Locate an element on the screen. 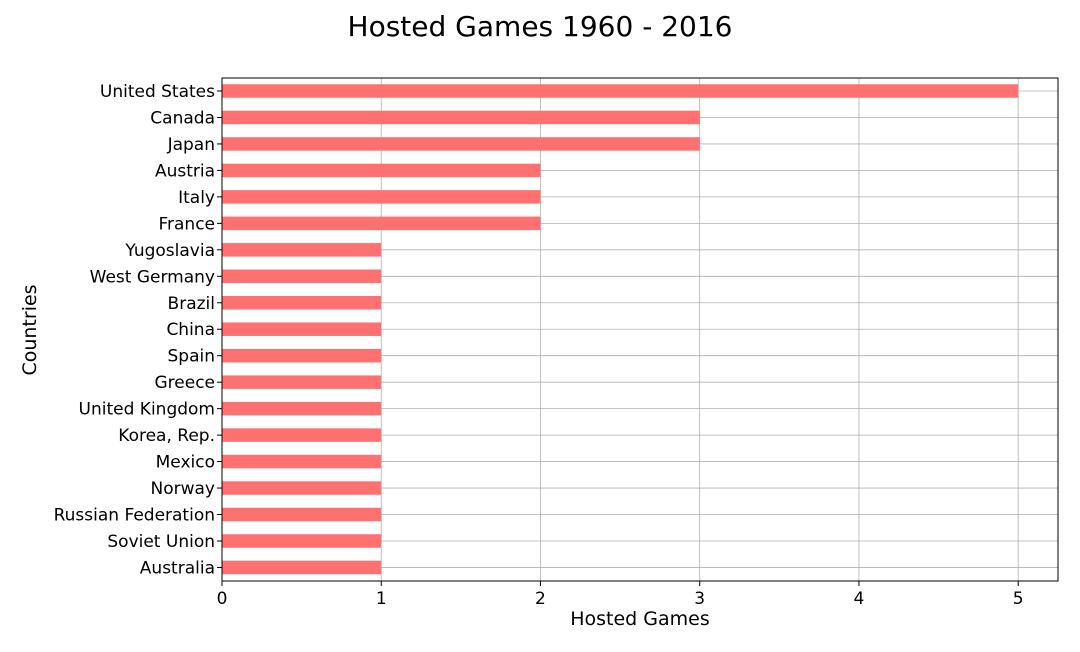 The image size is (1080, 652). y-tick-label: Mexico is located at coordinates (185, 463).